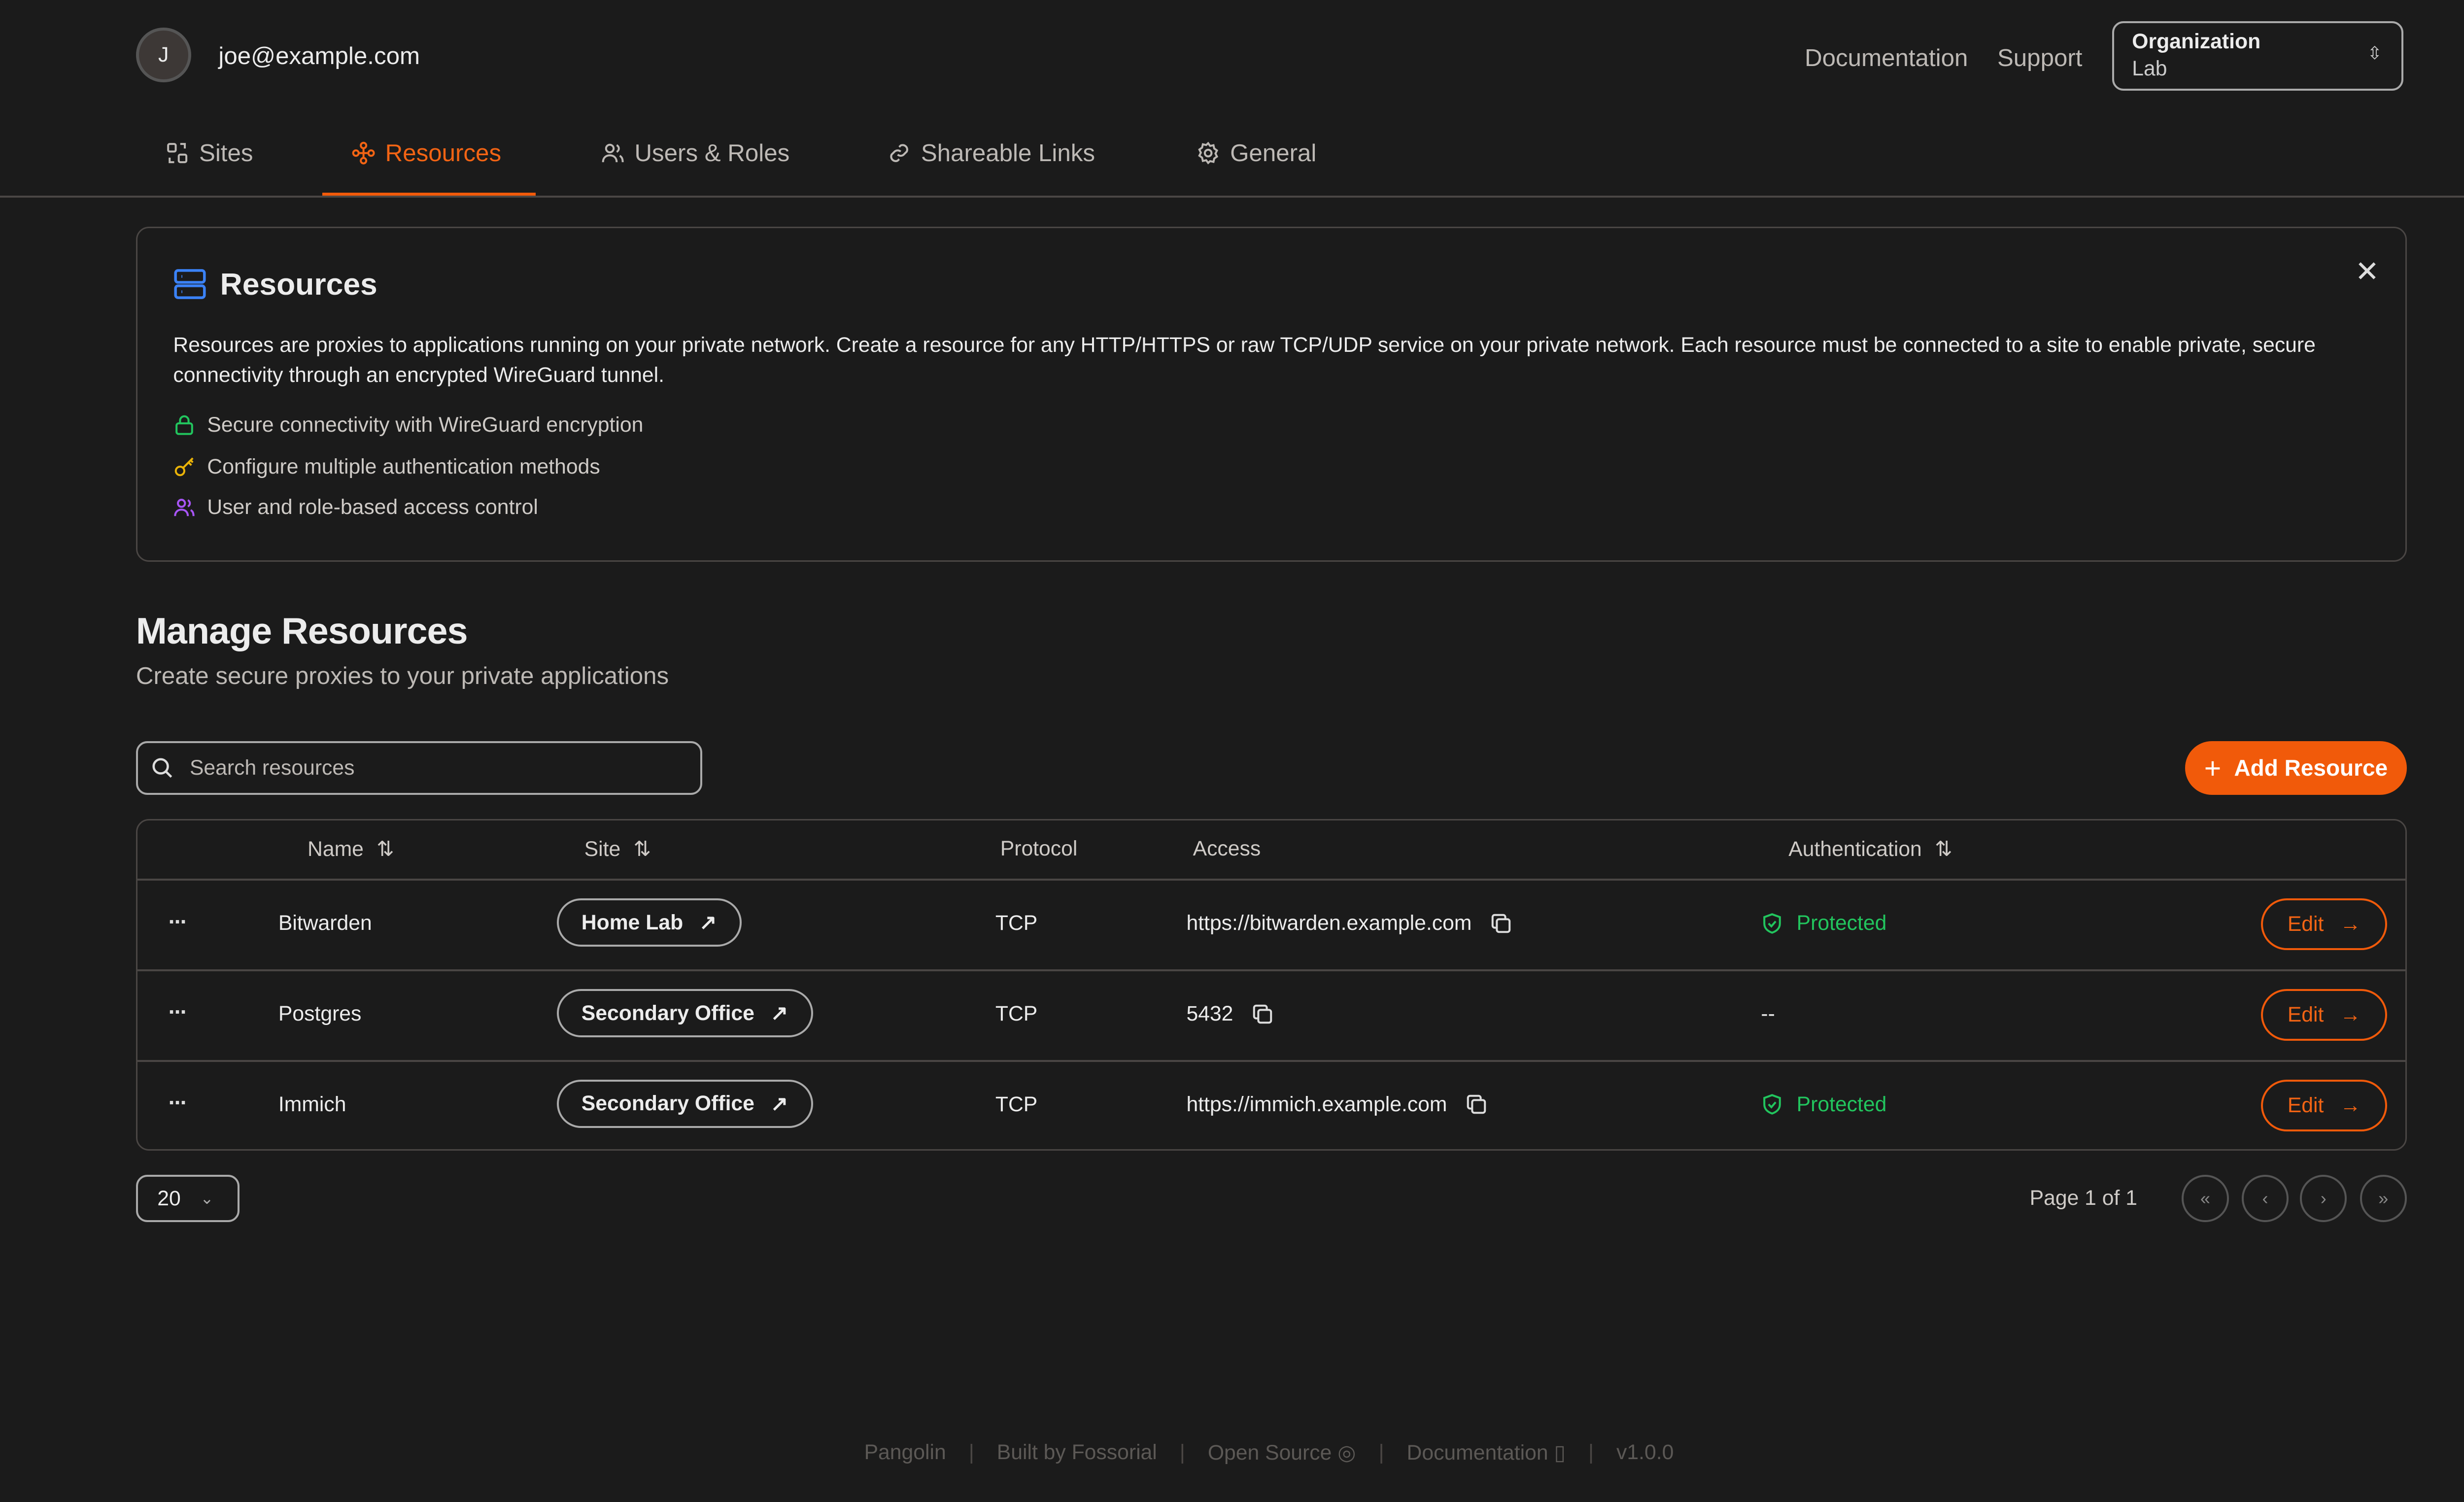  I want to click on page-indicator: Page 1 of 1, so click(2083, 1198).